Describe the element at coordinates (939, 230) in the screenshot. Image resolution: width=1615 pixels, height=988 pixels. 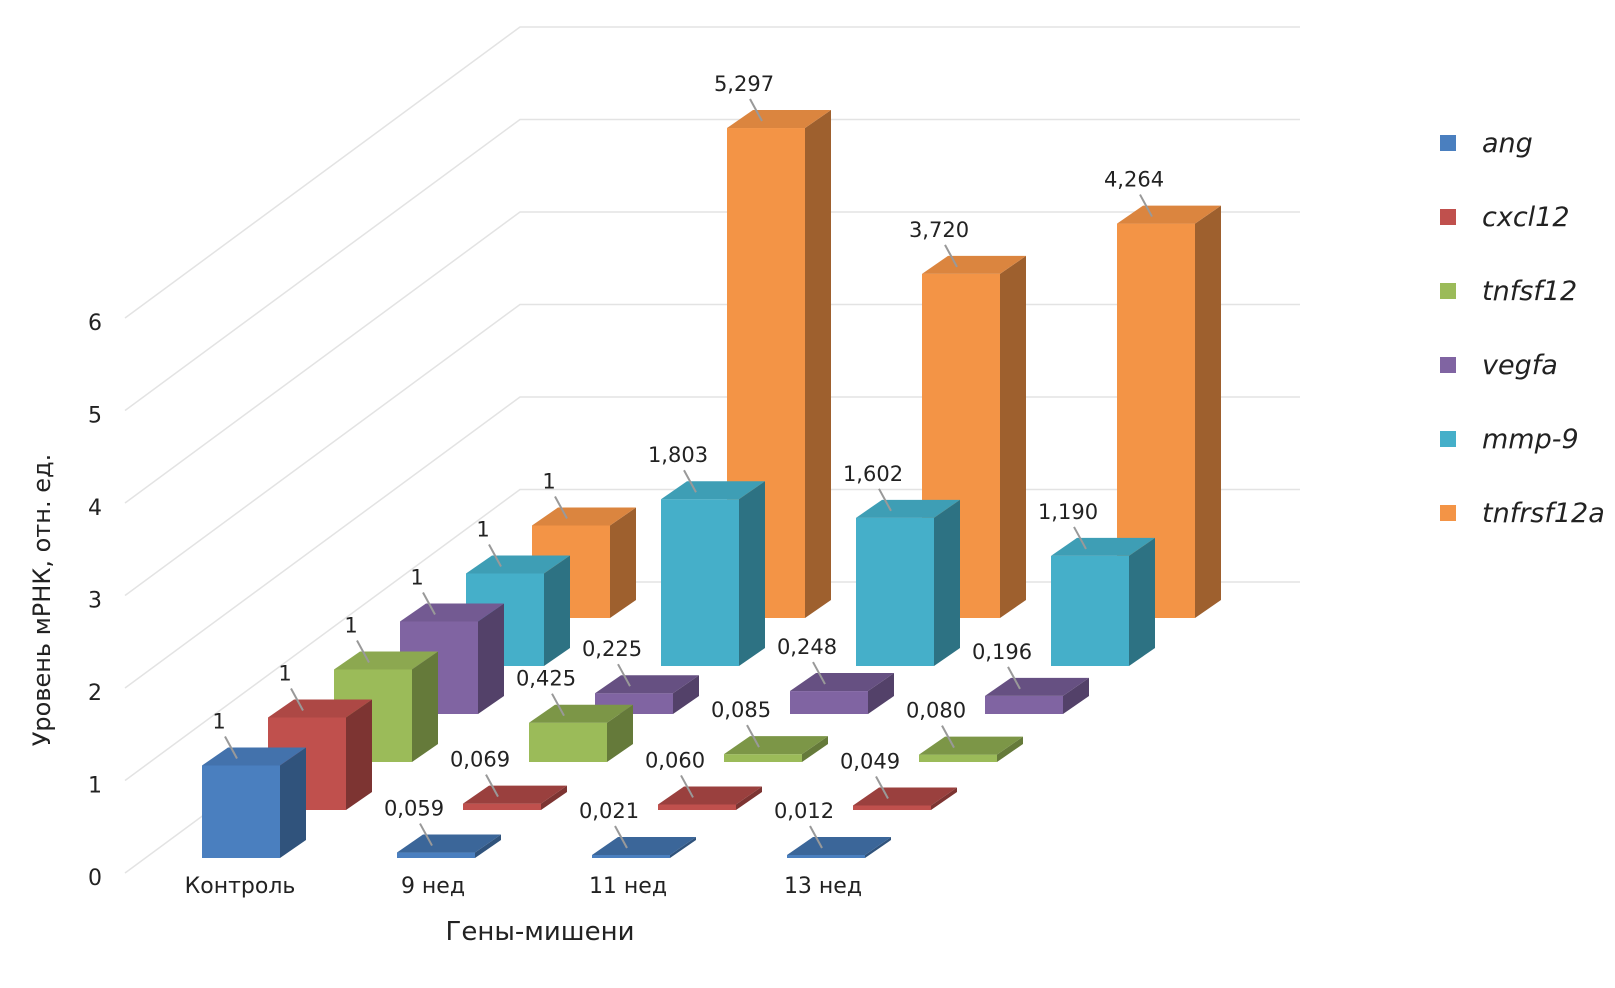
I see `data-label: 3,720` at that location.